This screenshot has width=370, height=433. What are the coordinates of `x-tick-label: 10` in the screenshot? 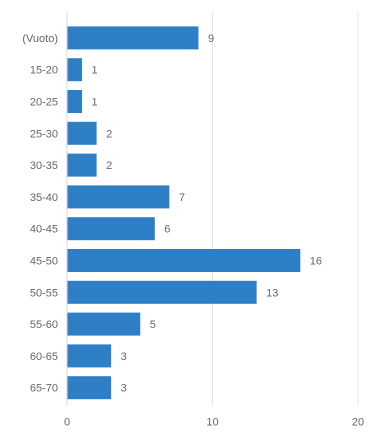 It's located at (212, 423).